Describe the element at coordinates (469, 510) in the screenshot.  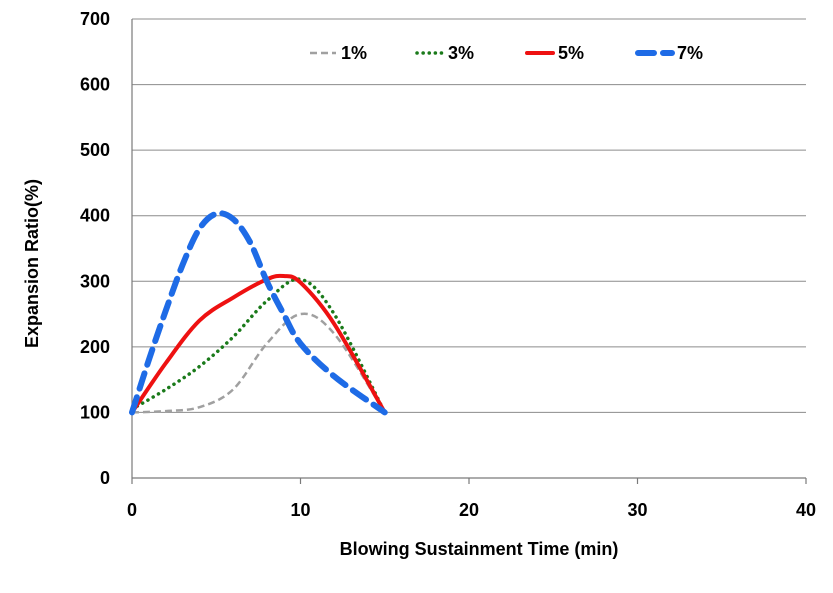
I see `x-tick-label: 20` at that location.